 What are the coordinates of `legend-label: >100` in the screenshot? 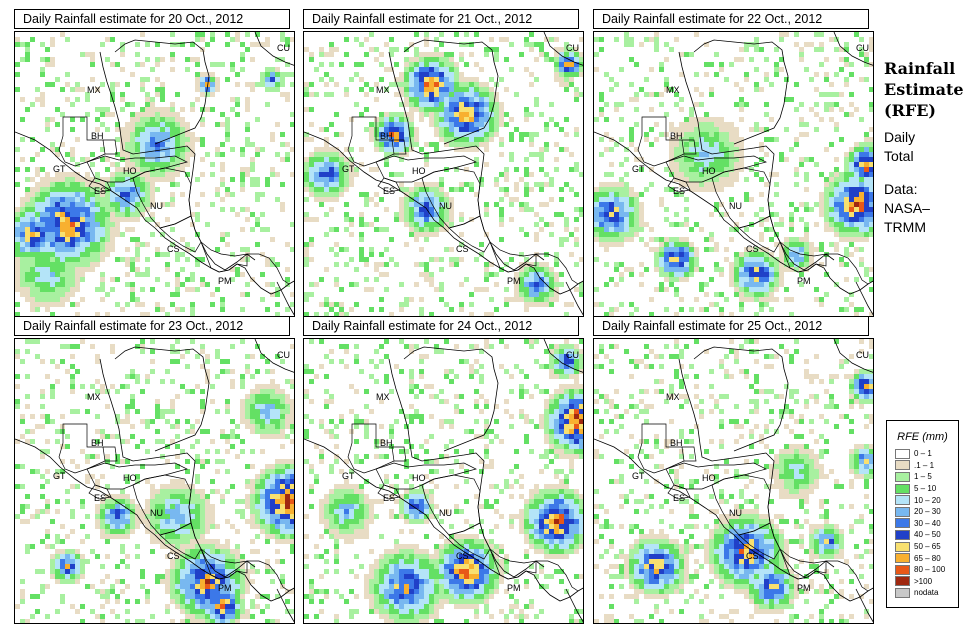 It's located at (923, 581).